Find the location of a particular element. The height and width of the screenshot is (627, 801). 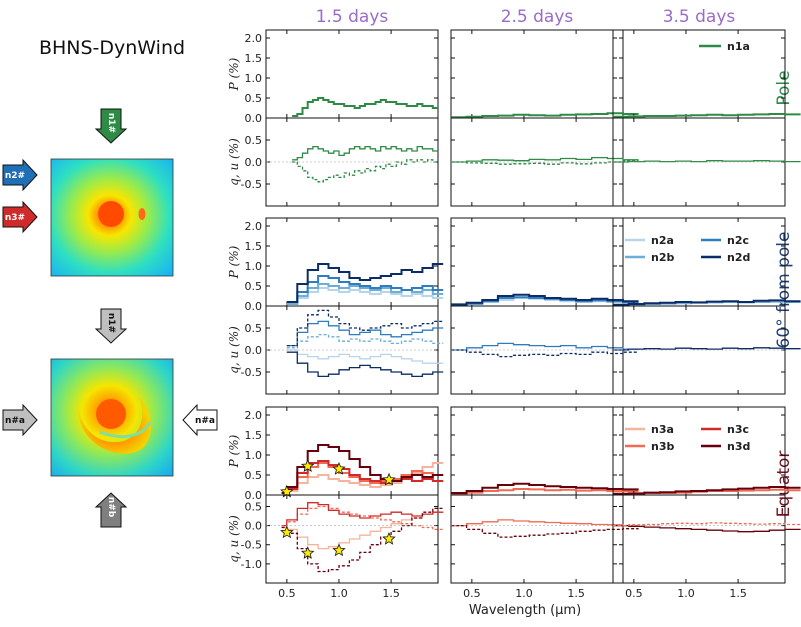

legend-label: n2b is located at coordinates (662, 257).